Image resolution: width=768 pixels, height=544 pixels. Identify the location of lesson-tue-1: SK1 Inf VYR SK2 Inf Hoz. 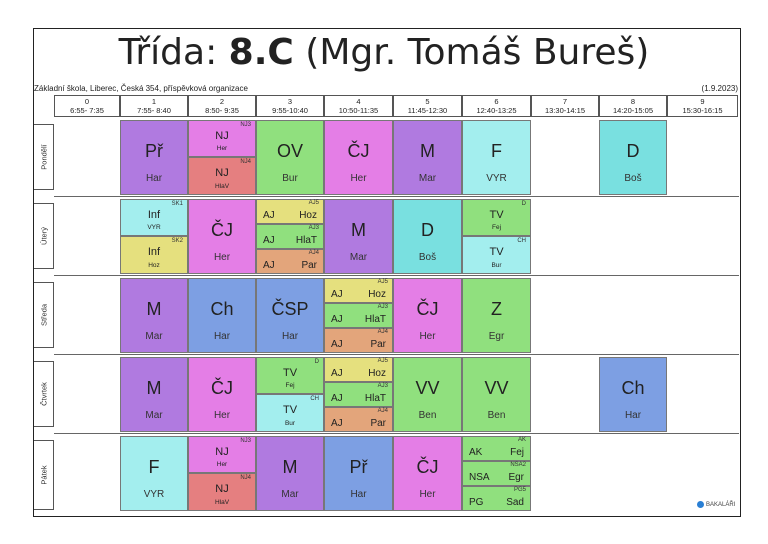
(154, 236).